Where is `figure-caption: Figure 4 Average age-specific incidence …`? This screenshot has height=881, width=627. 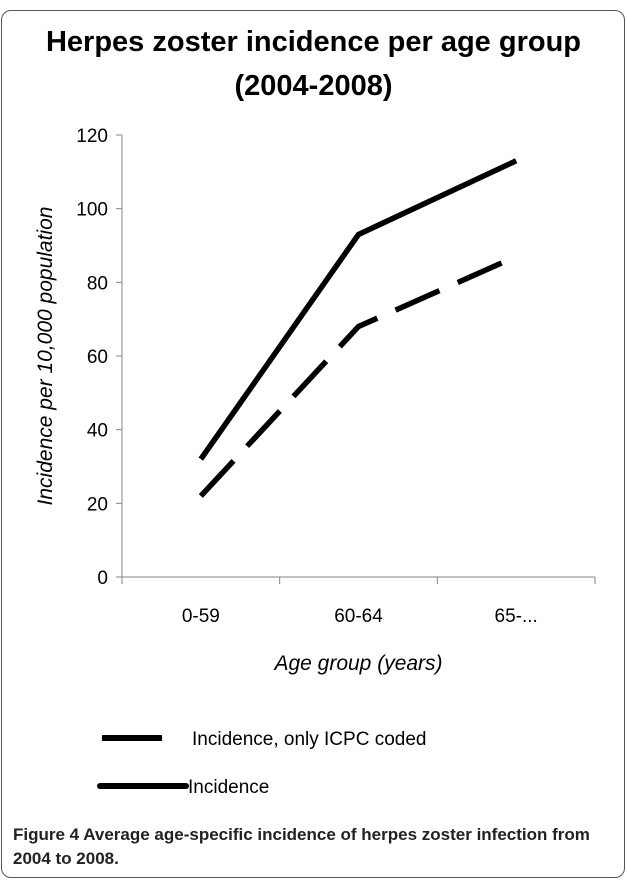 figure-caption: Figure 4 Average age-specific incidence … is located at coordinates (313, 847).